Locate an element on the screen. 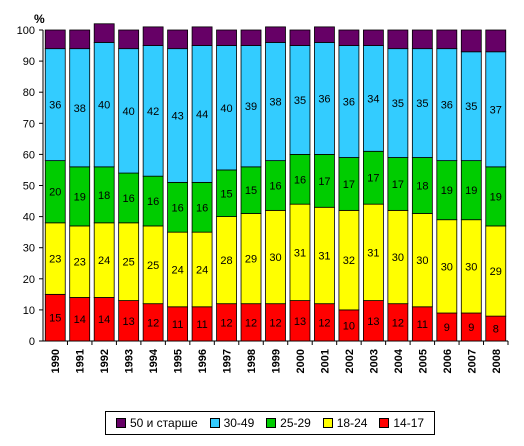 The height and width of the screenshot is (446, 524). legend-label: 30-49 is located at coordinates (239, 423).